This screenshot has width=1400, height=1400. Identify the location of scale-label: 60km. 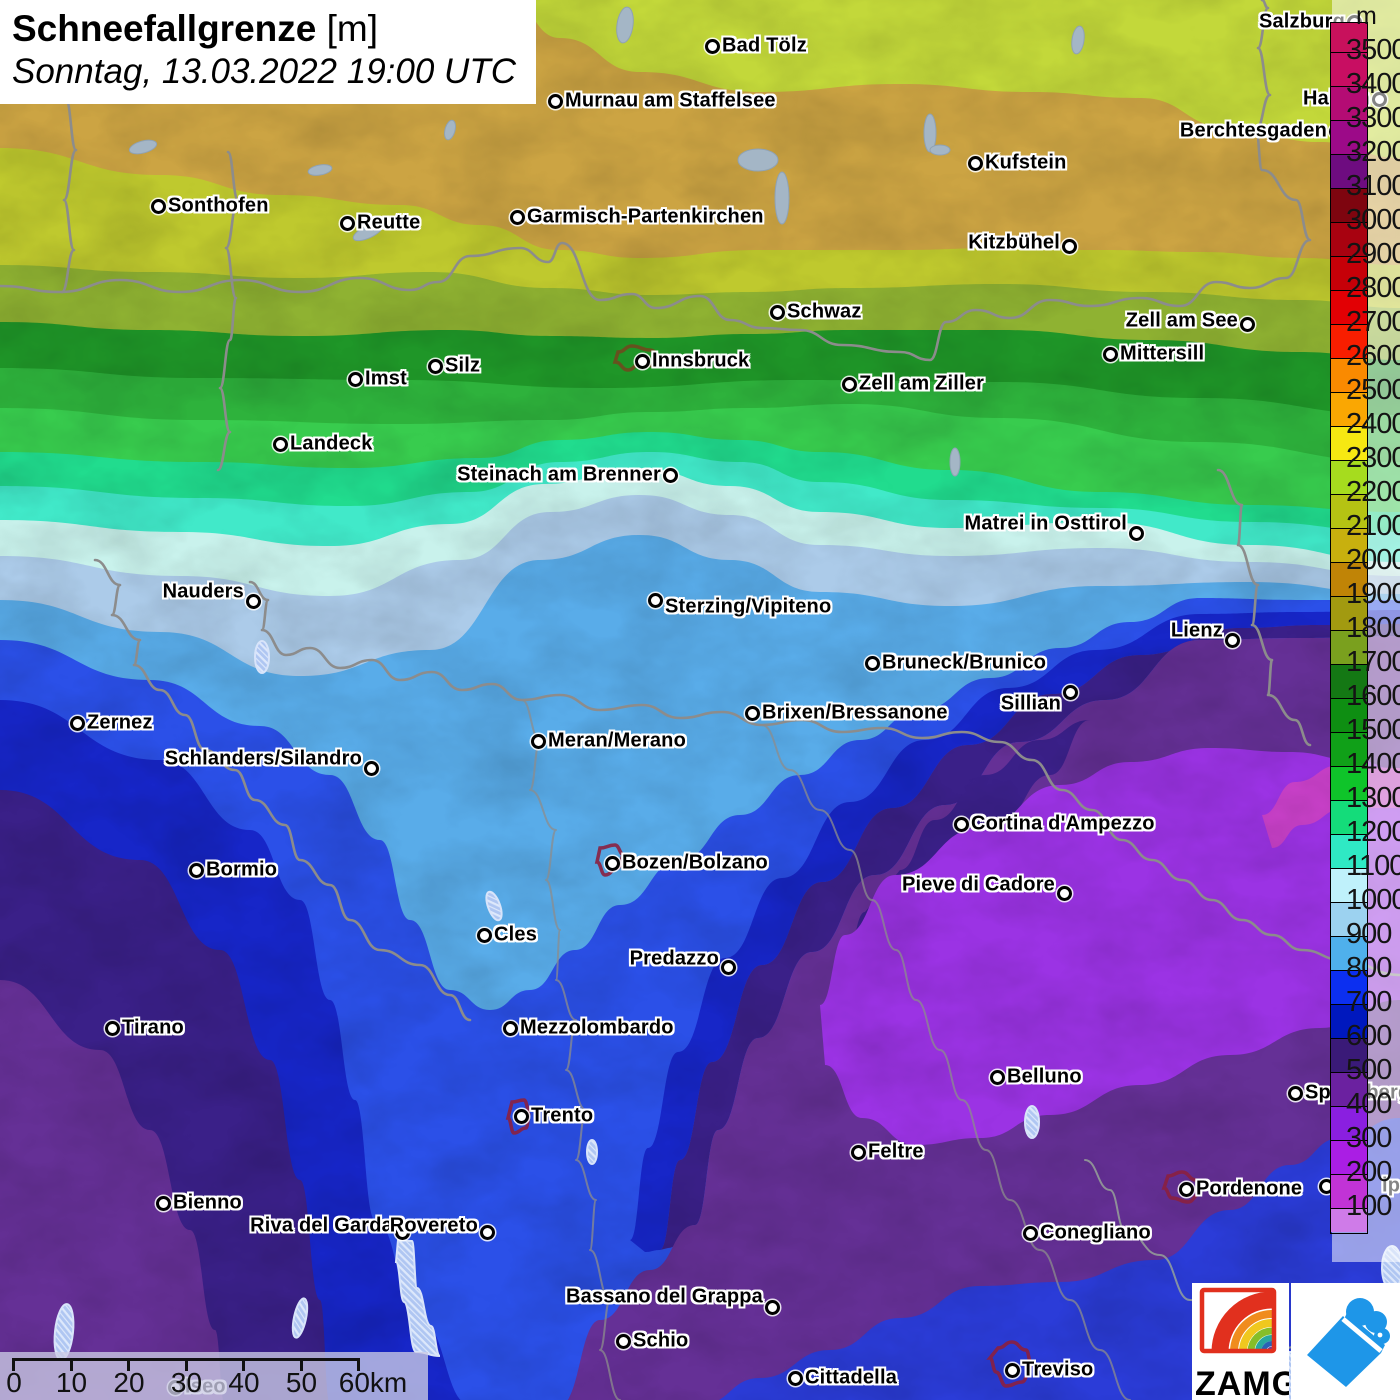
(373, 1382).